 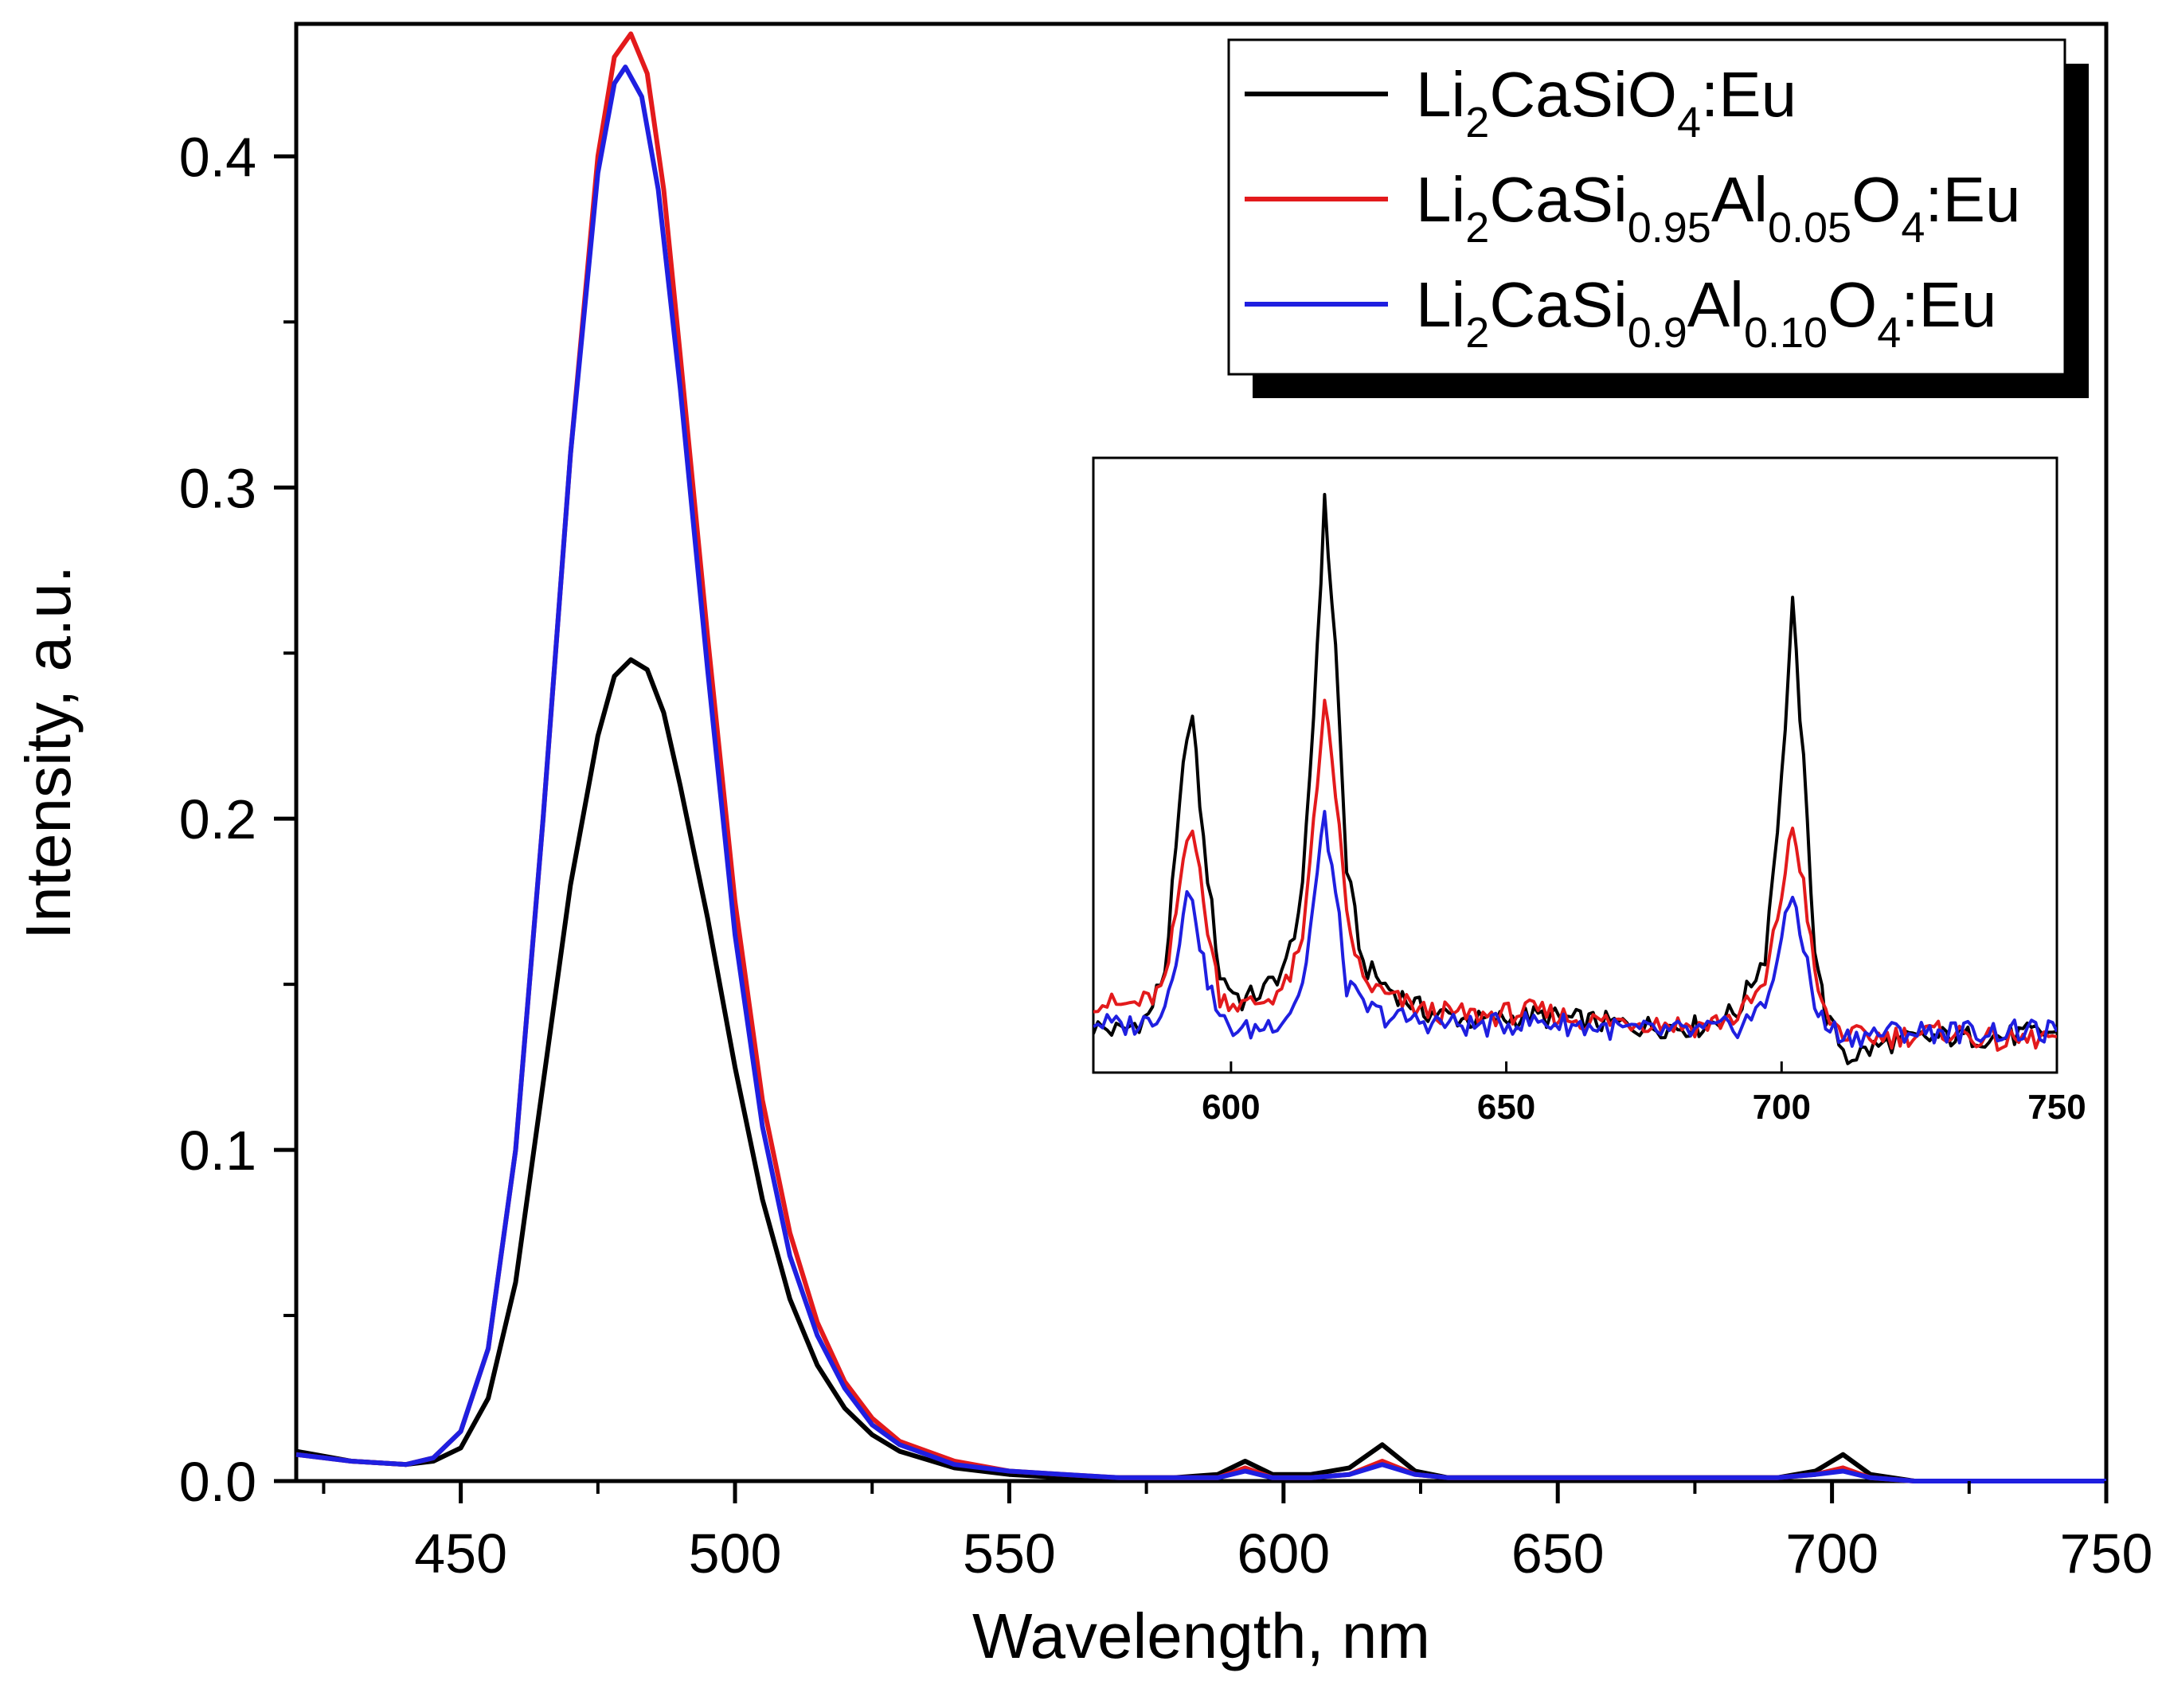 What do you see at coordinates (736, 1553) in the screenshot?
I see `x-tick-label: 500` at bounding box center [736, 1553].